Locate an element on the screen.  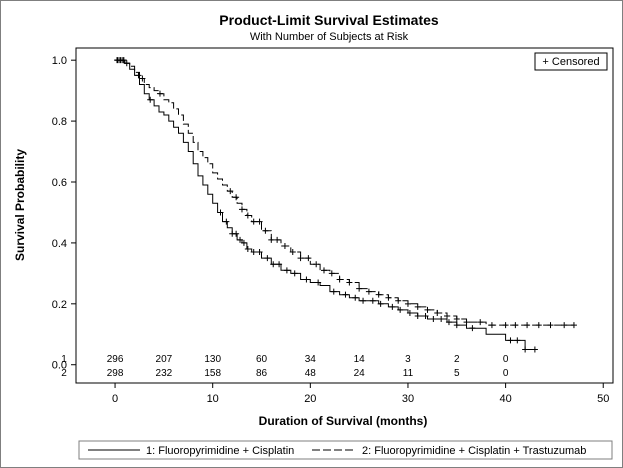
censored-legend: + Censored is located at coordinates (571, 61).